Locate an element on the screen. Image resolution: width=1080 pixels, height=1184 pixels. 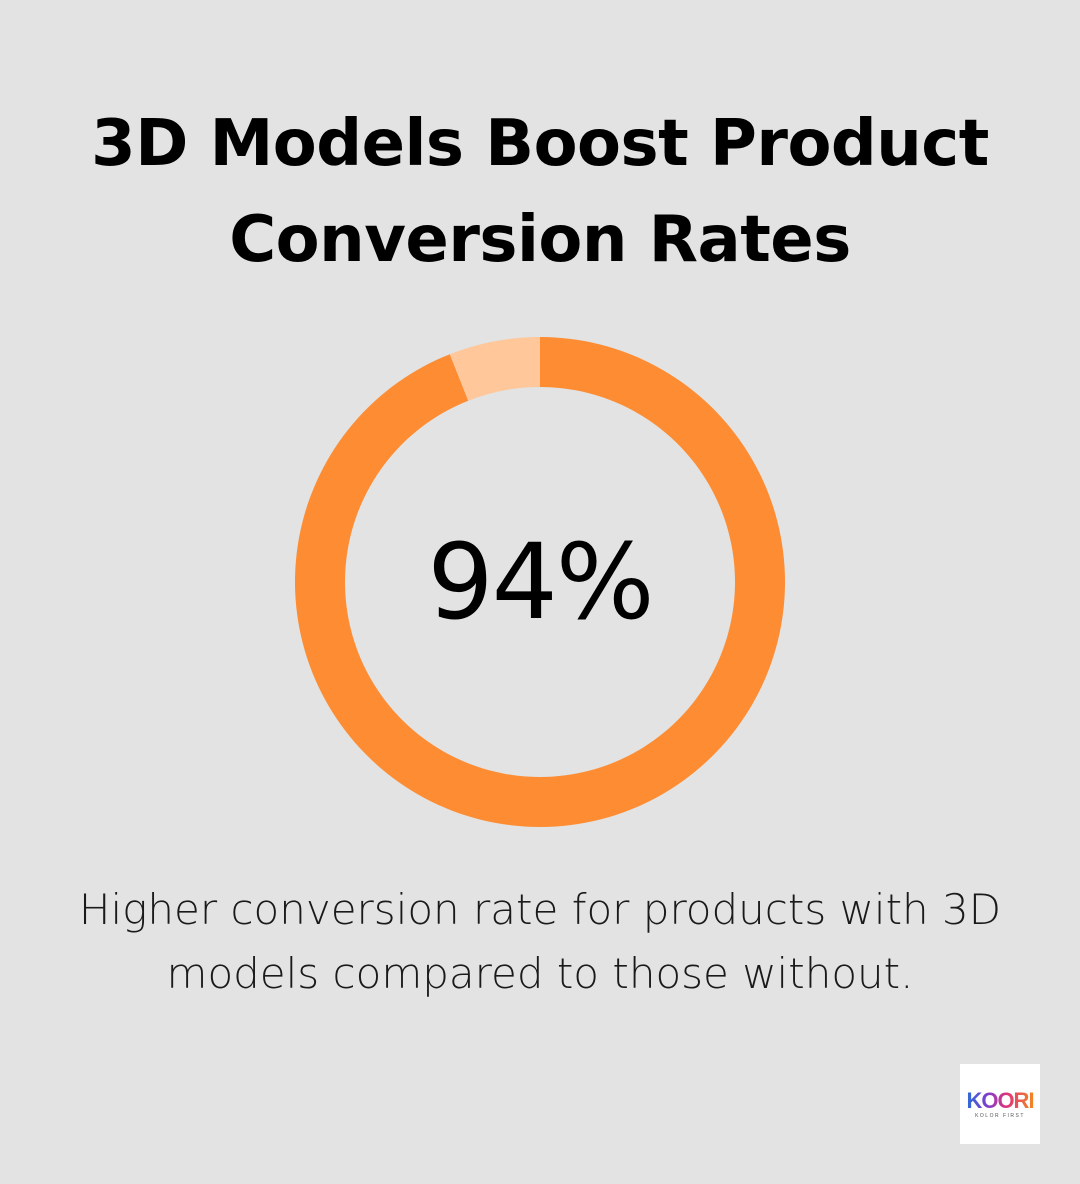
caption-line-2: models compared to those without. is located at coordinates (540, 973).